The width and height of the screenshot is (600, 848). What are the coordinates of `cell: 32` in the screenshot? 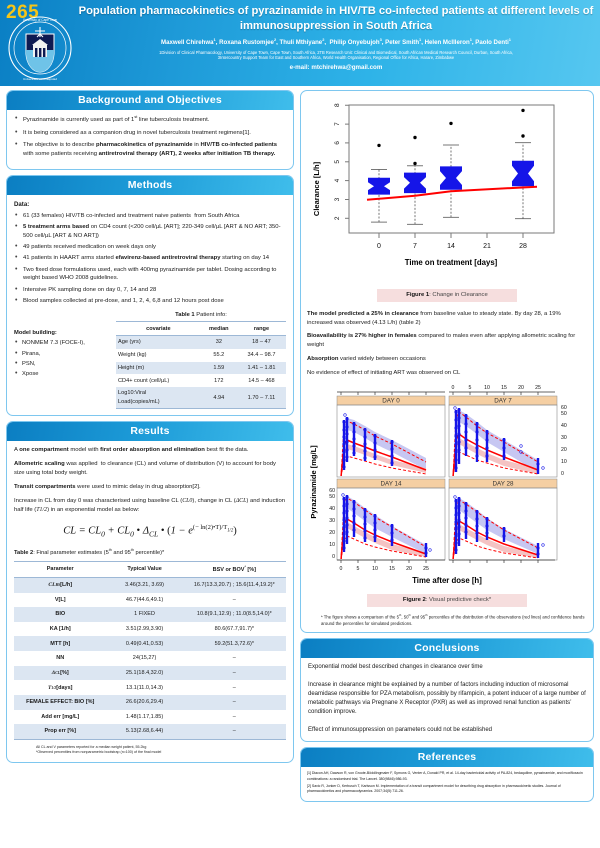 It's located at (218, 342).